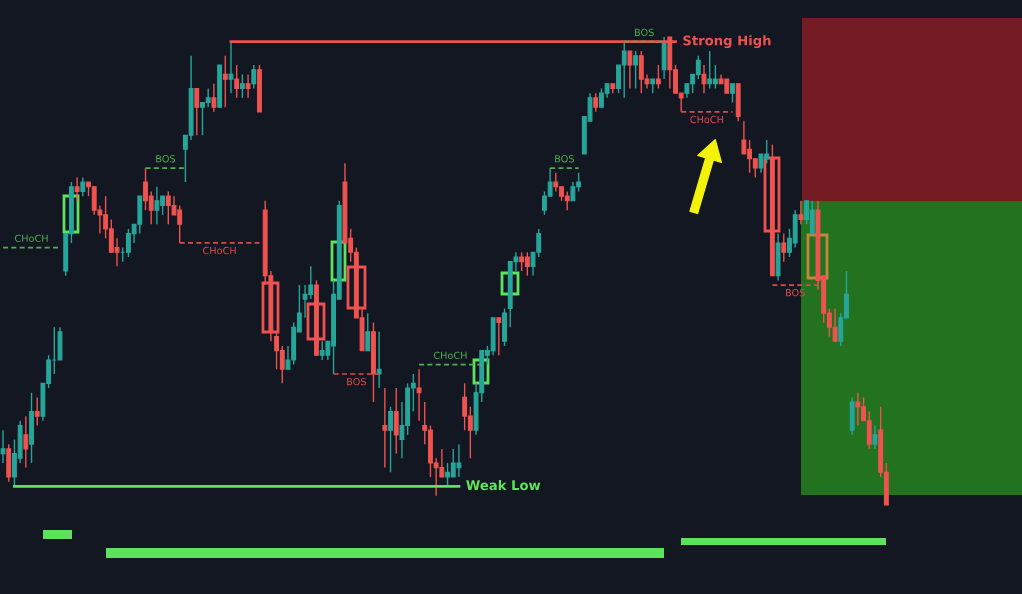  I want to click on series-label: Weak Low, so click(503, 485).